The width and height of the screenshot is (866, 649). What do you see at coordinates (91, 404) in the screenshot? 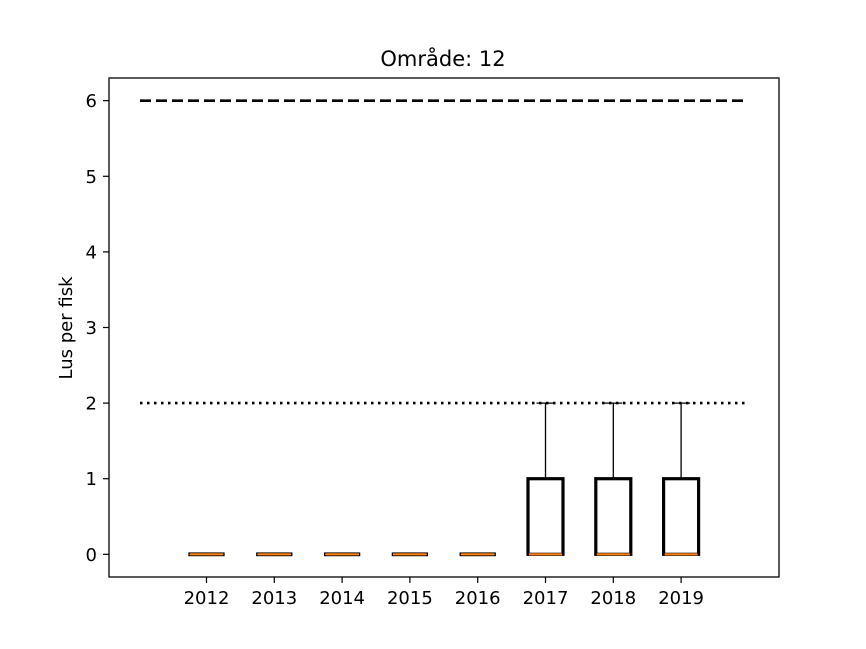
I see `y-tick-label: 2` at bounding box center [91, 404].